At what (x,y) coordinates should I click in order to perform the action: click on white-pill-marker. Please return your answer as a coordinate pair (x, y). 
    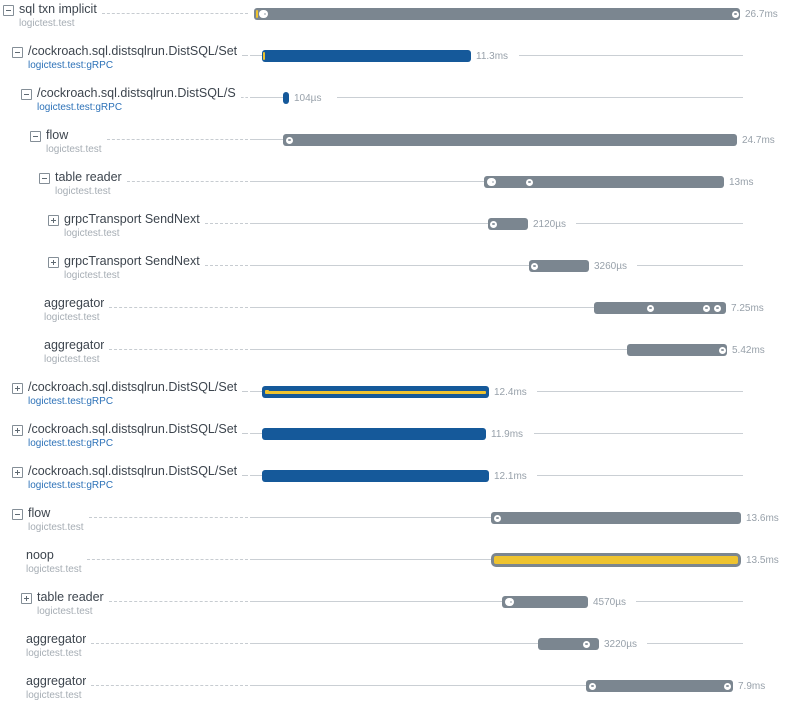
    Looking at the image, I should click on (509, 602).